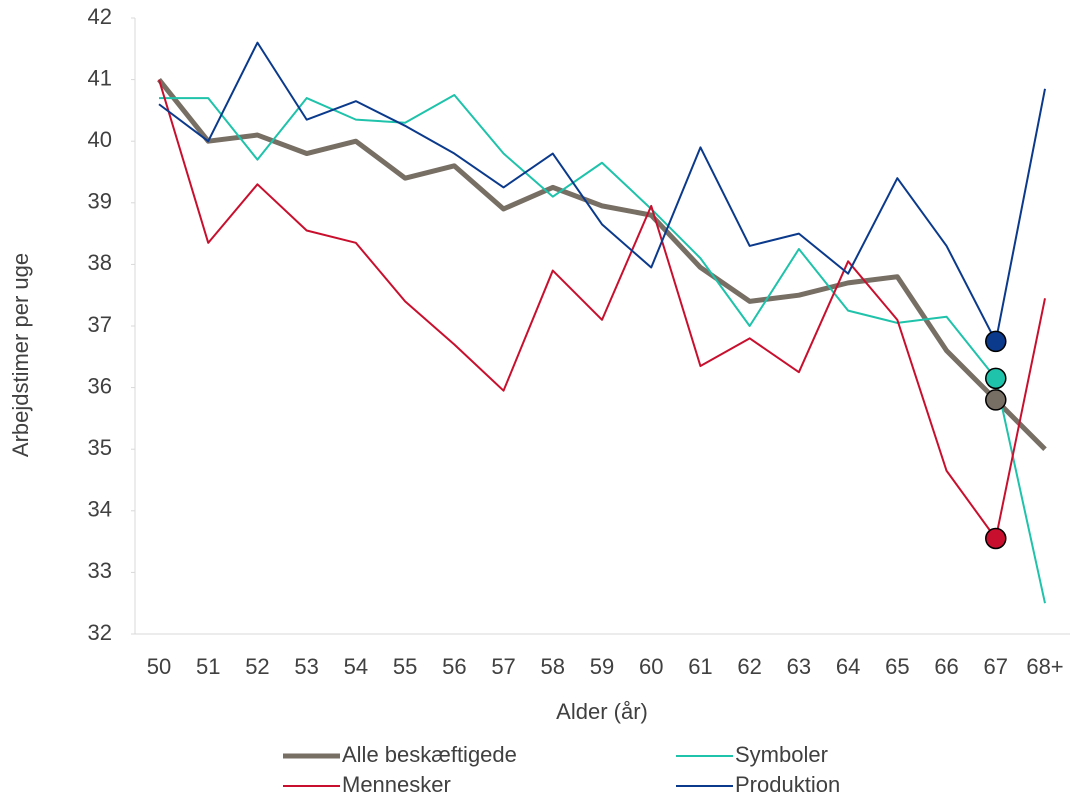 The height and width of the screenshot is (805, 1075). I want to click on x-tick-label: 53, so click(306, 666).